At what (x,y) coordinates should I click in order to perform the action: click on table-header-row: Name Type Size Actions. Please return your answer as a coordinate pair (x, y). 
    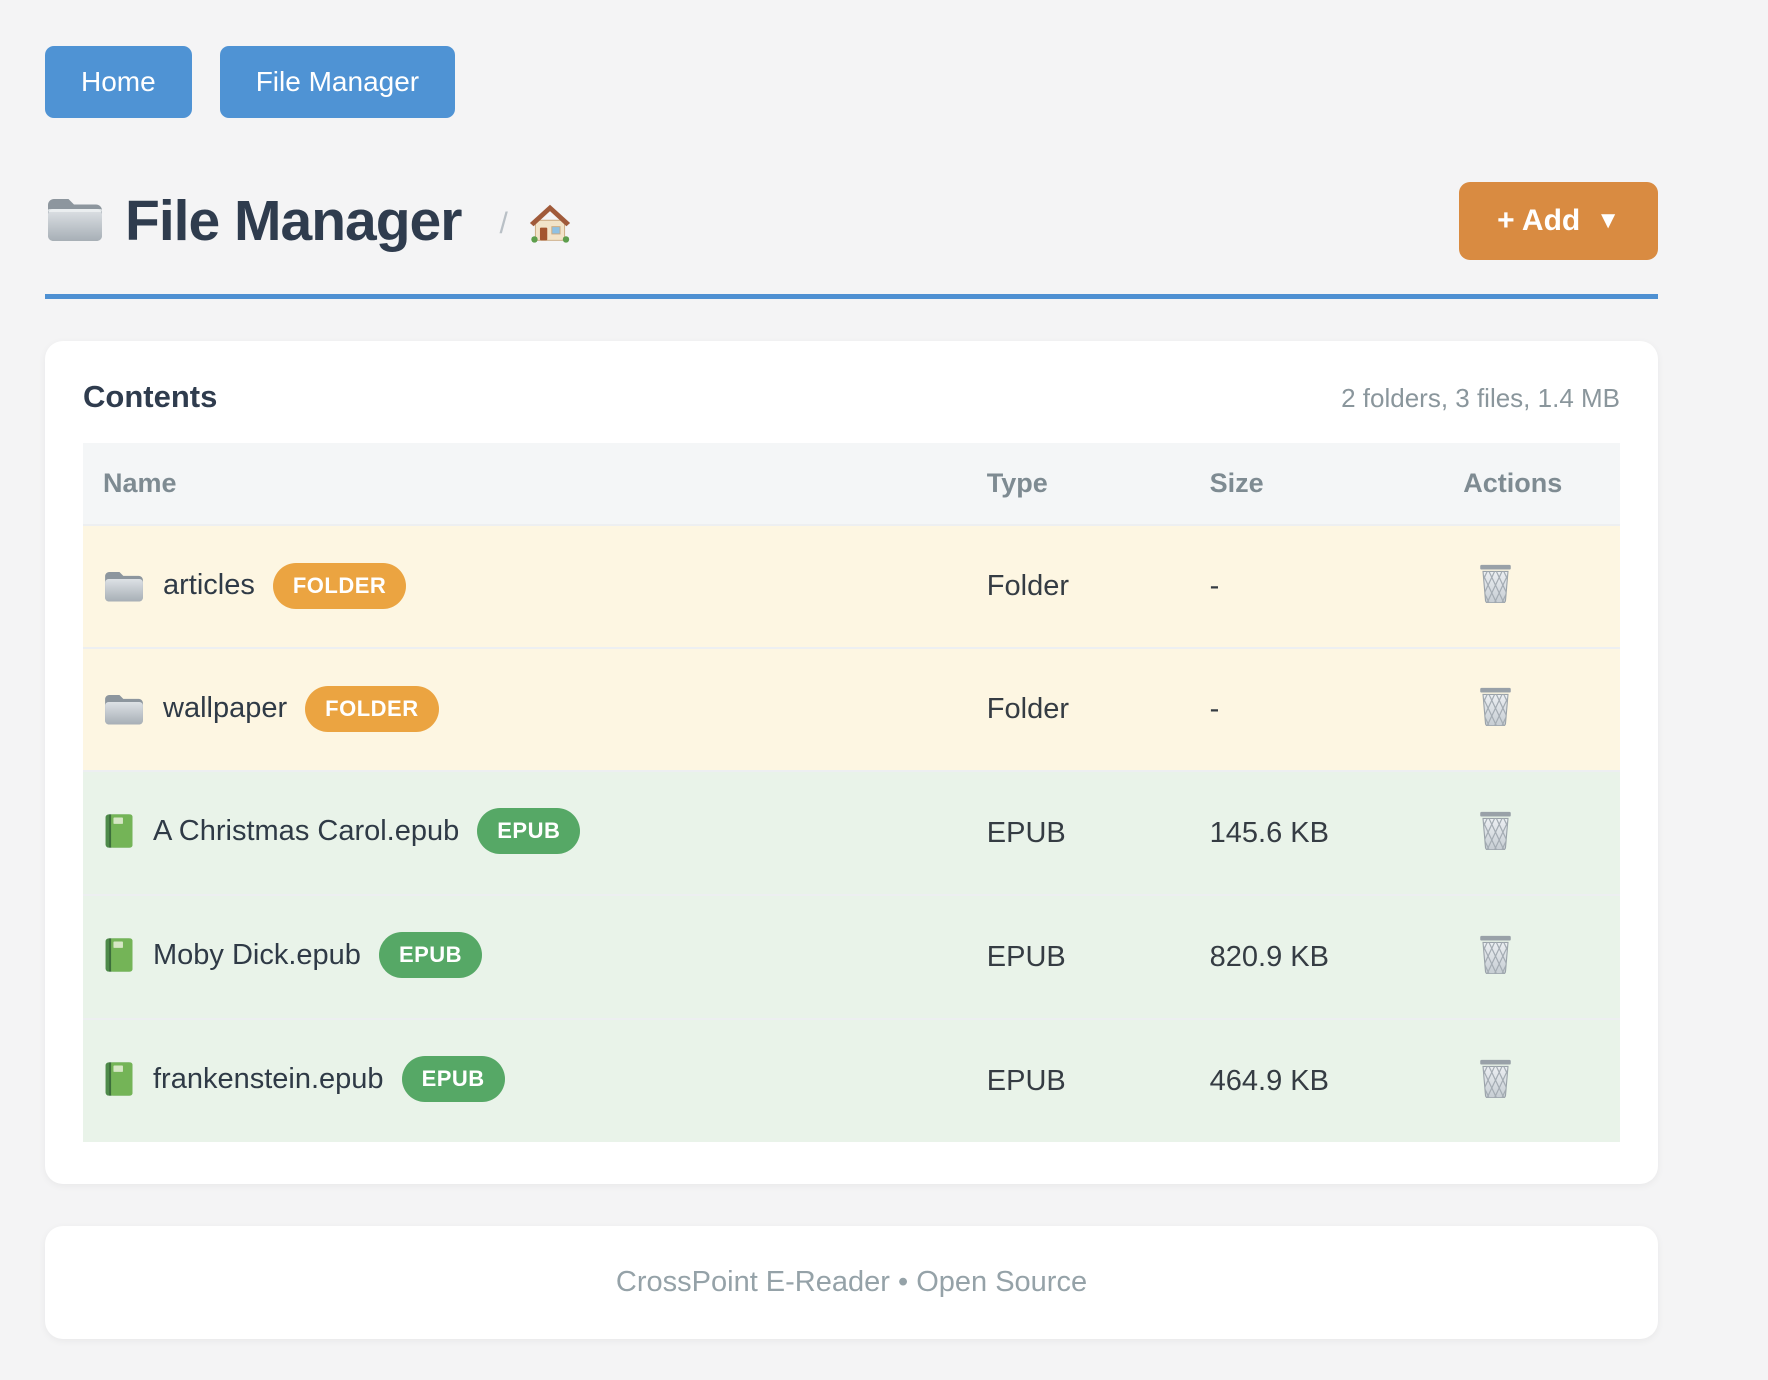
    Looking at the image, I should click on (851, 484).